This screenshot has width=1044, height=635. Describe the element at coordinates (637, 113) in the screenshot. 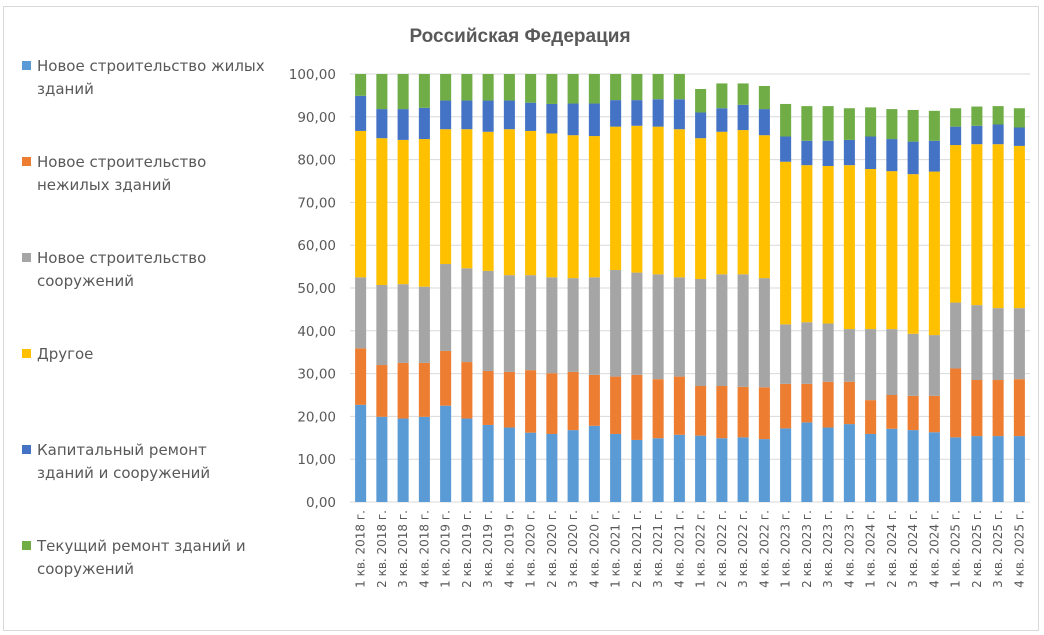

I see `bar-segment-s4-c13` at that location.